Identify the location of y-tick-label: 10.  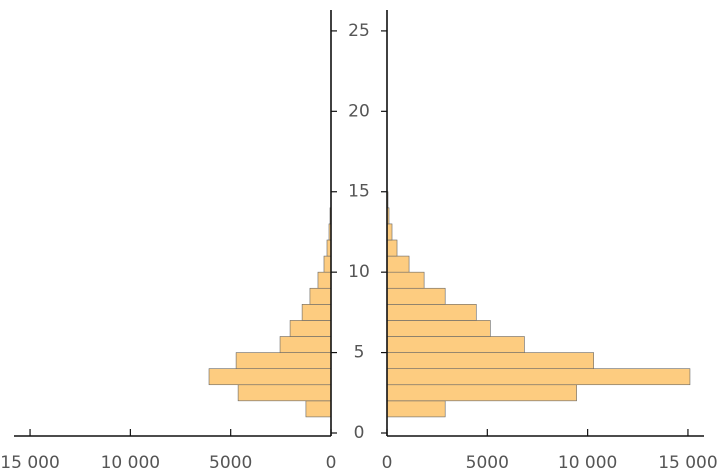
(359, 272).